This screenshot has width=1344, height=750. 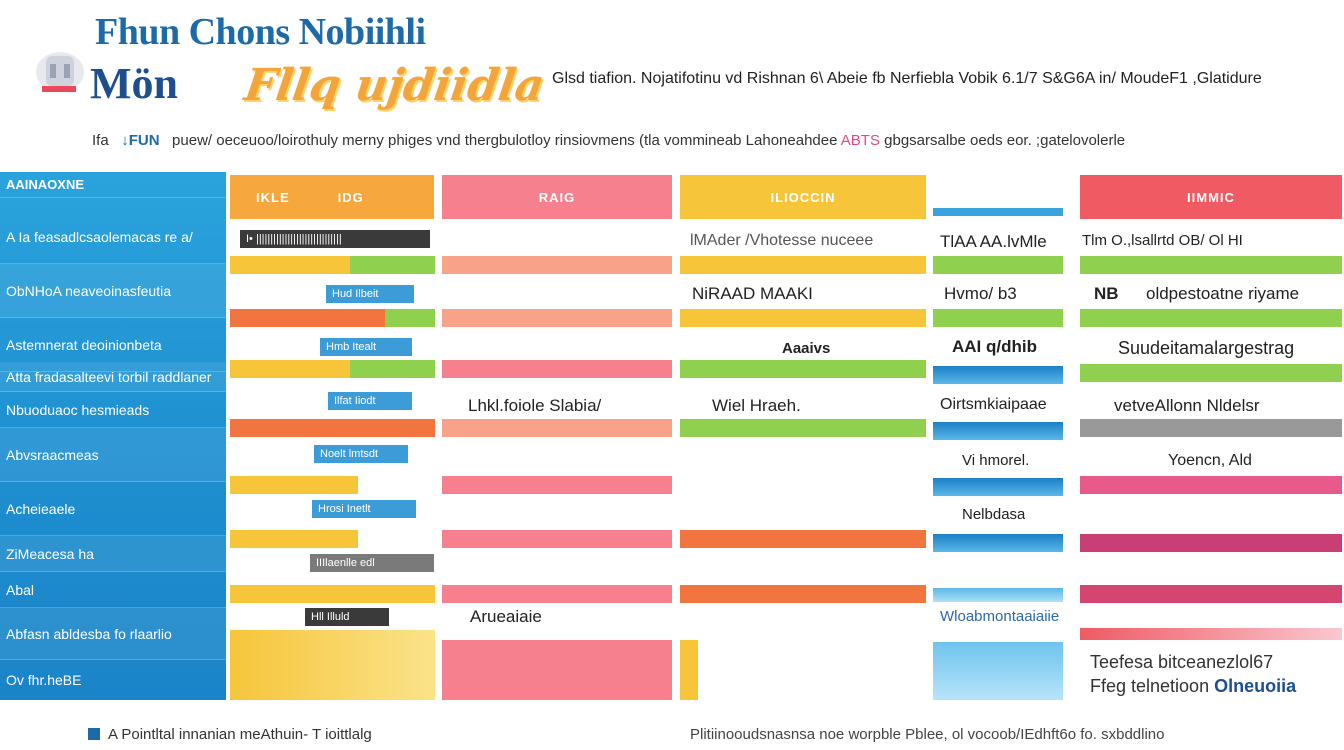 I want to click on table-cell: Suudeitamalargestrag, so click(x=1206, y=348).